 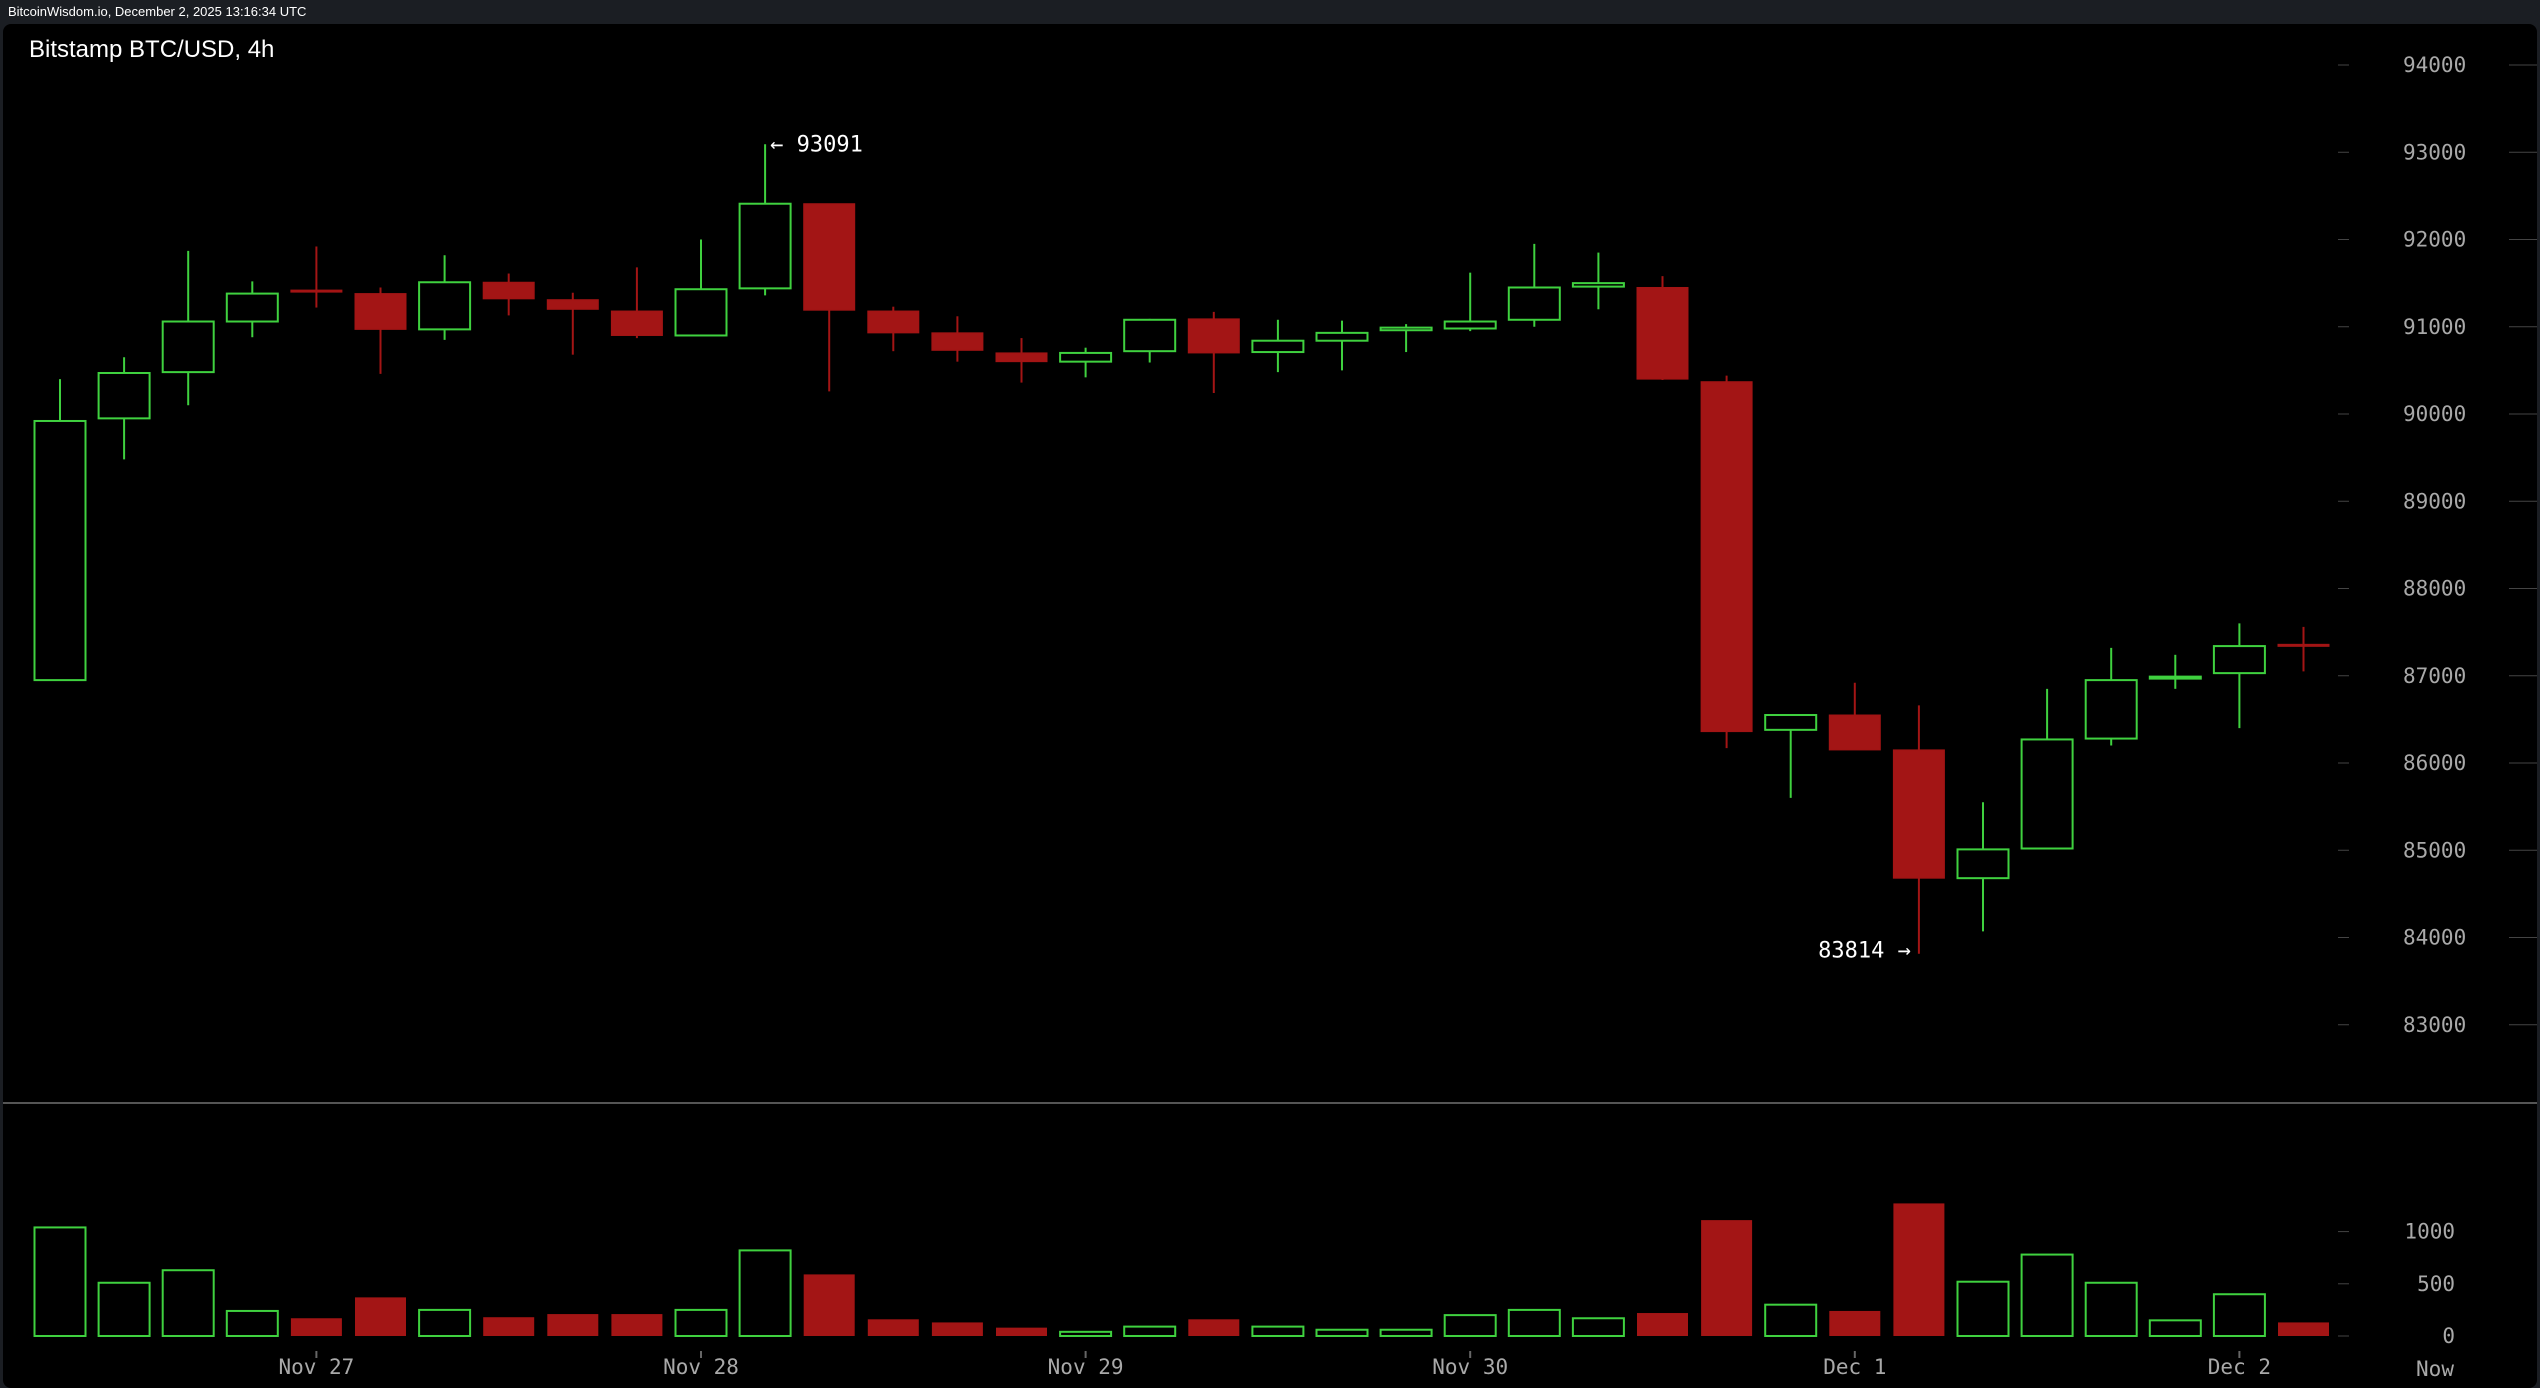 What do you see at coordinates (2435, 1369) in the screenshot?
I see `now-label: Now` at bounding box center [2435, 1369].